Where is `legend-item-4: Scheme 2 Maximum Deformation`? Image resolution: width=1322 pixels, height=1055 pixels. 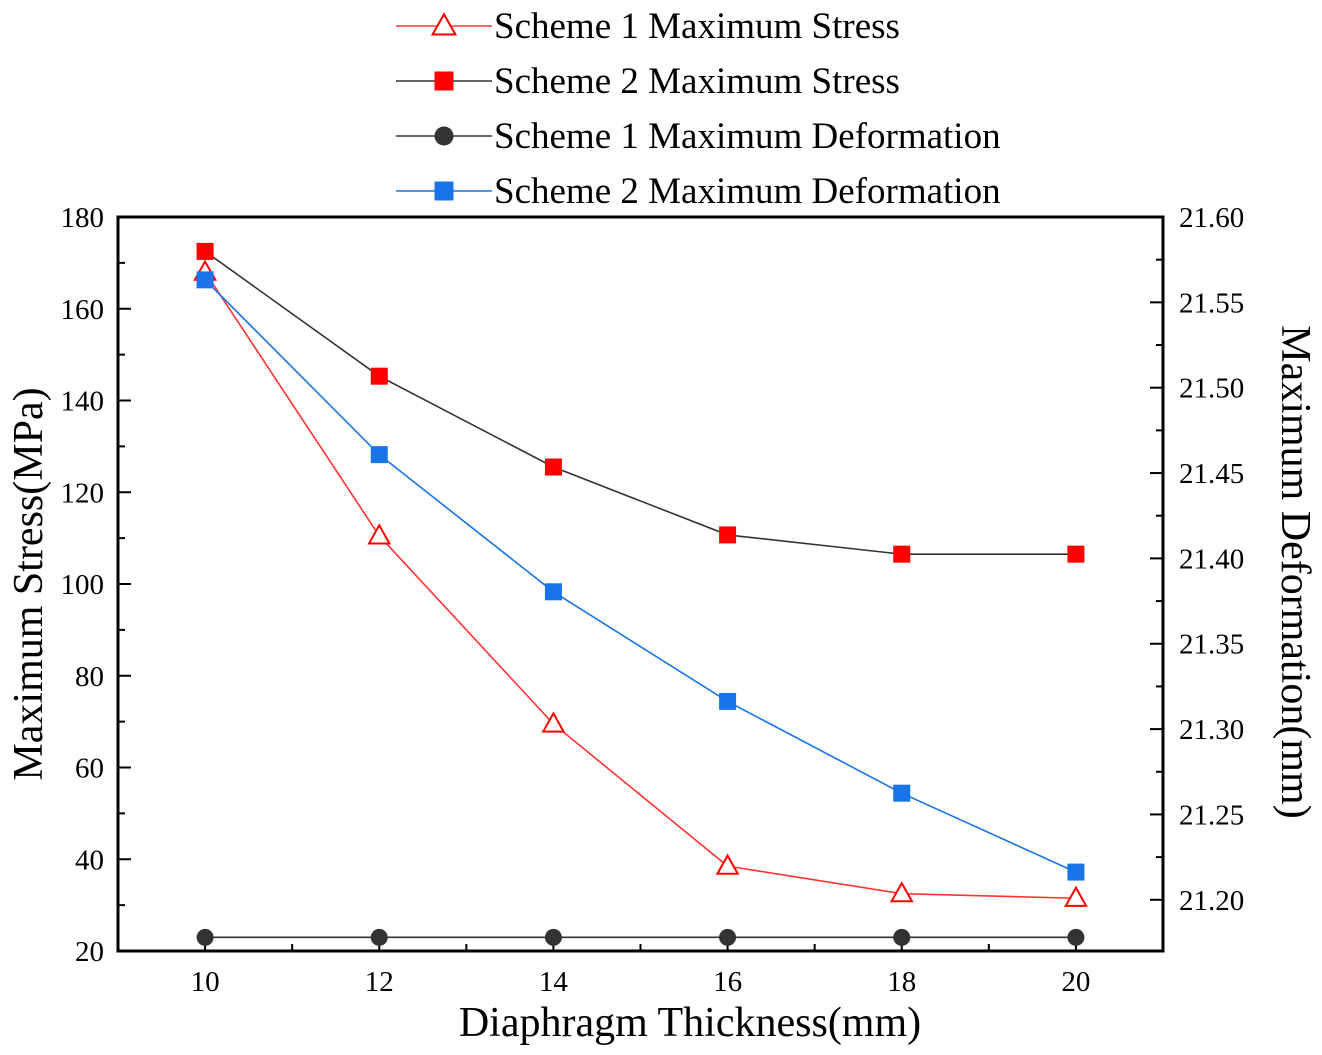 legend-item-4: Scheme 2 Maximum Deformation is located at coordinates (698, 191).